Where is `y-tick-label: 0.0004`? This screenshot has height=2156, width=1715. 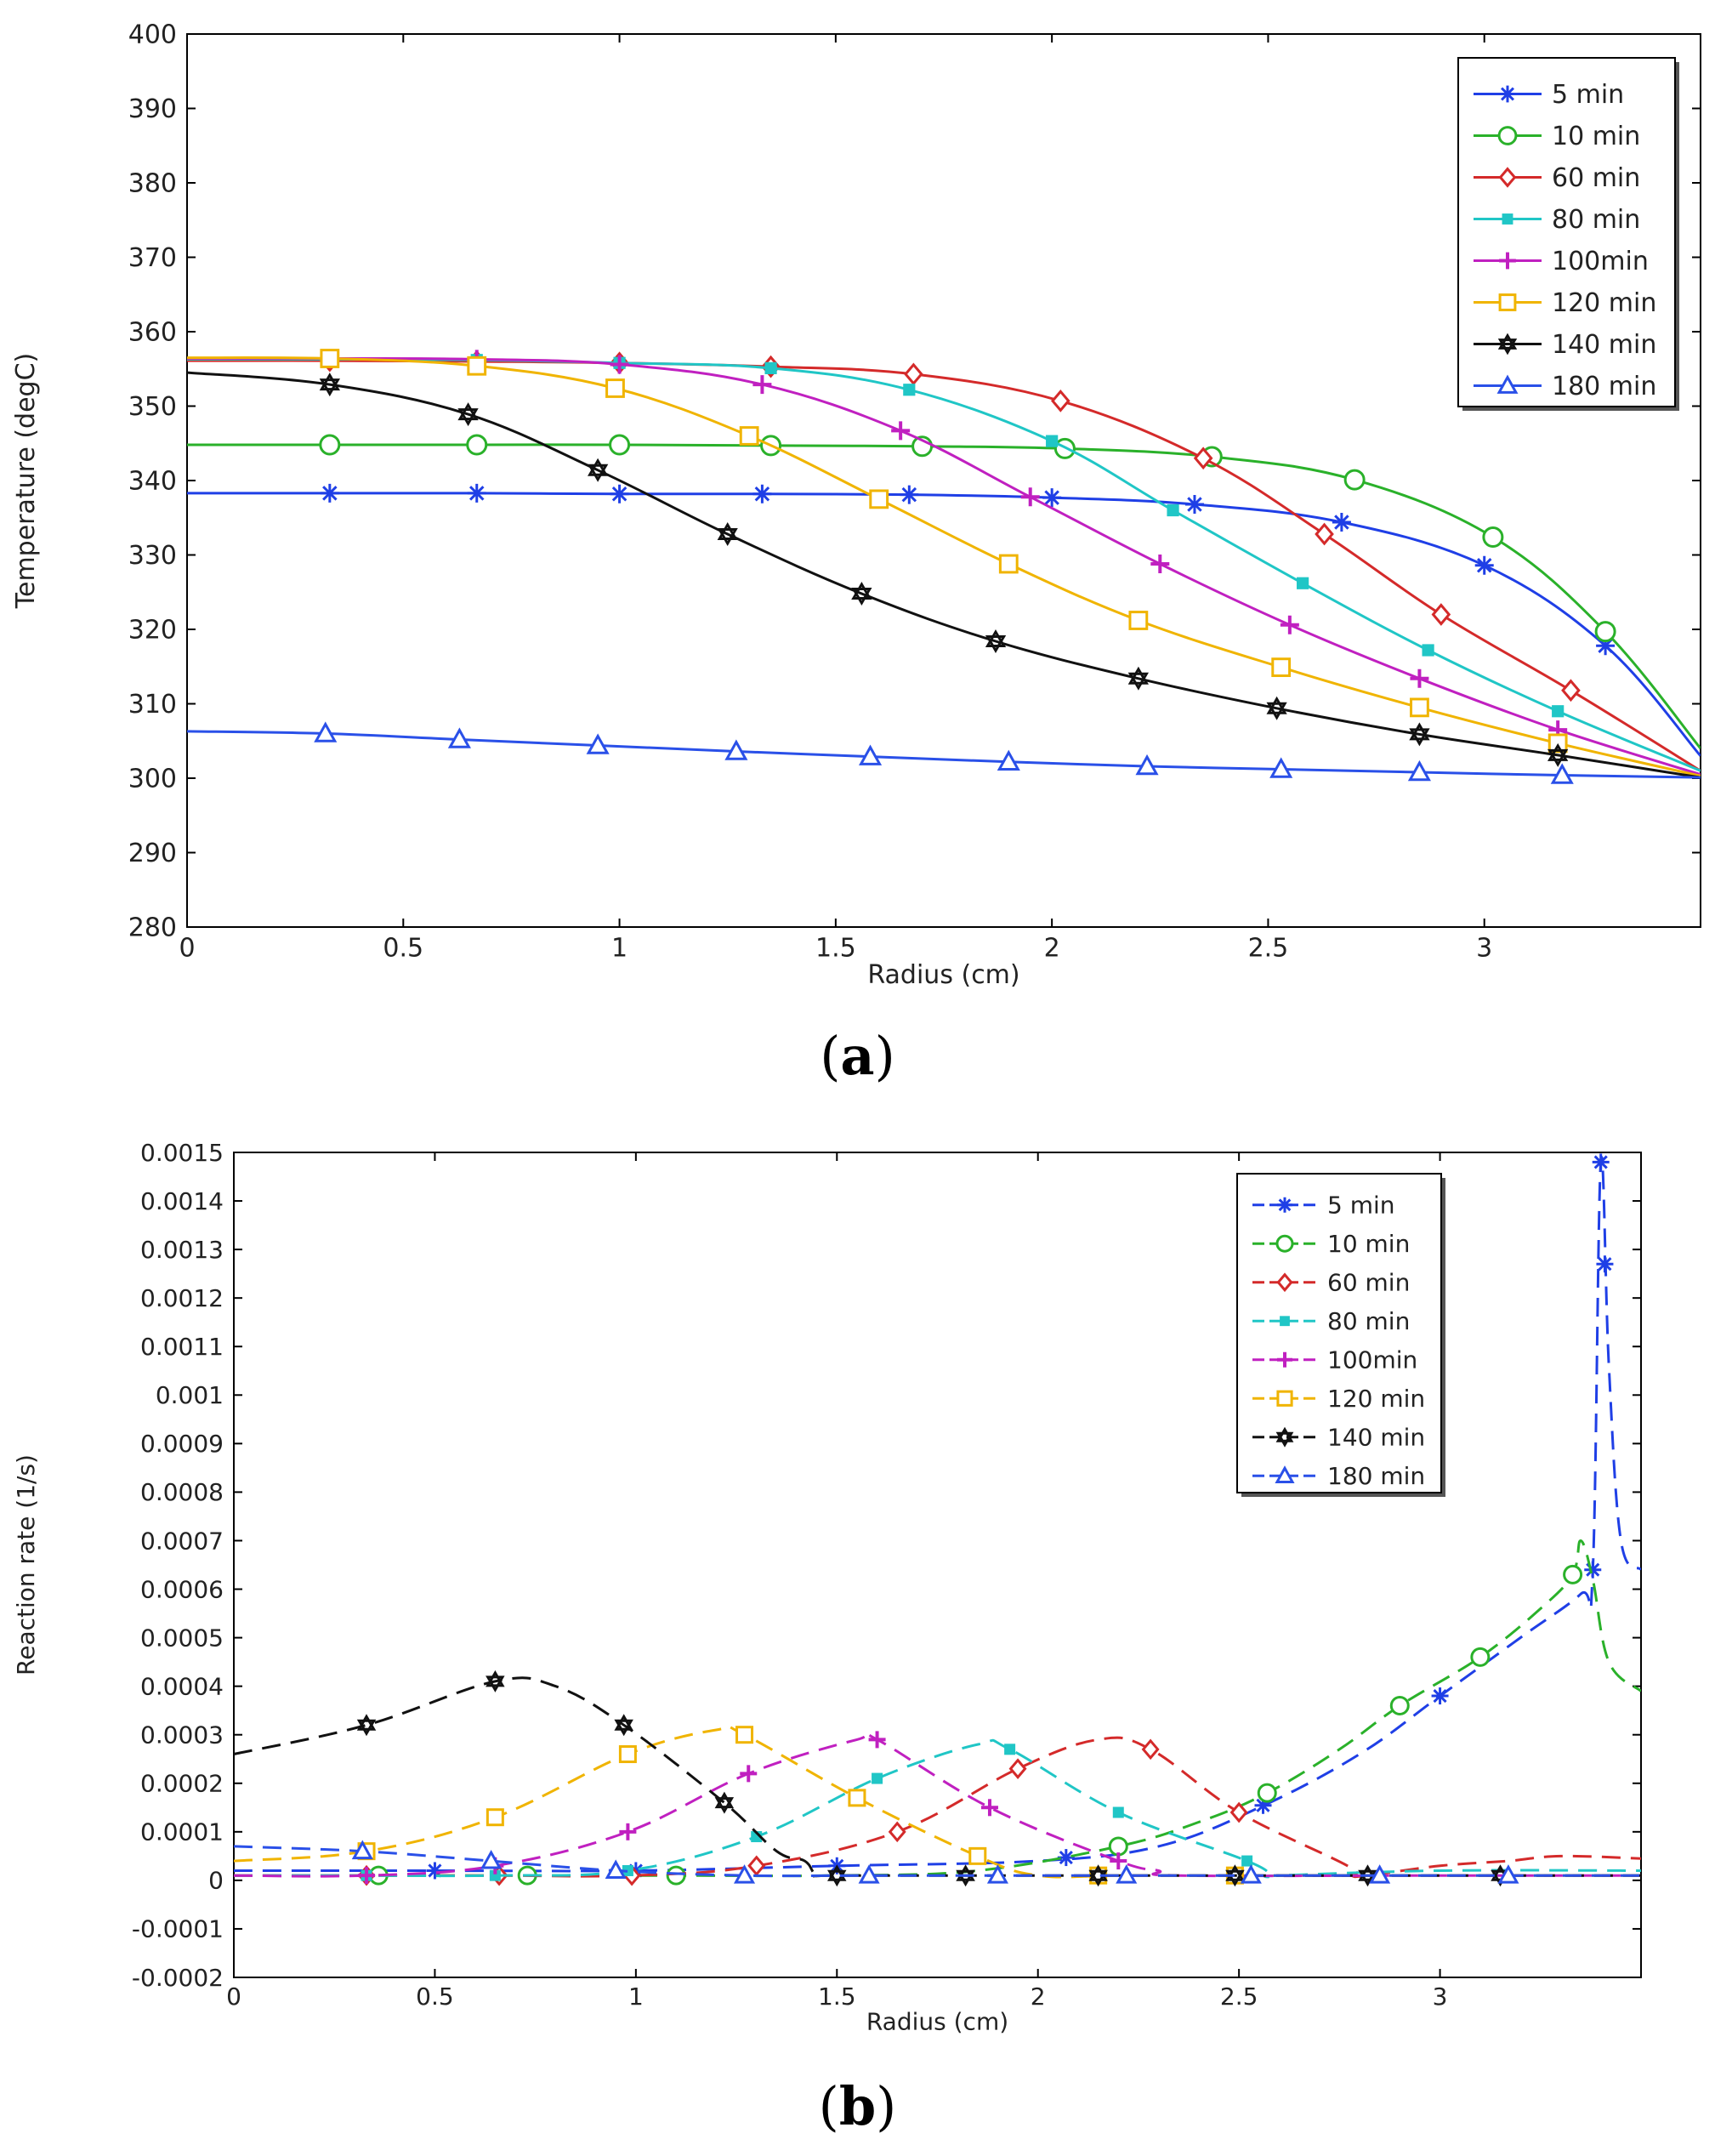 y-tick-label: 0.0004 is located at coordinates (182, 1686).